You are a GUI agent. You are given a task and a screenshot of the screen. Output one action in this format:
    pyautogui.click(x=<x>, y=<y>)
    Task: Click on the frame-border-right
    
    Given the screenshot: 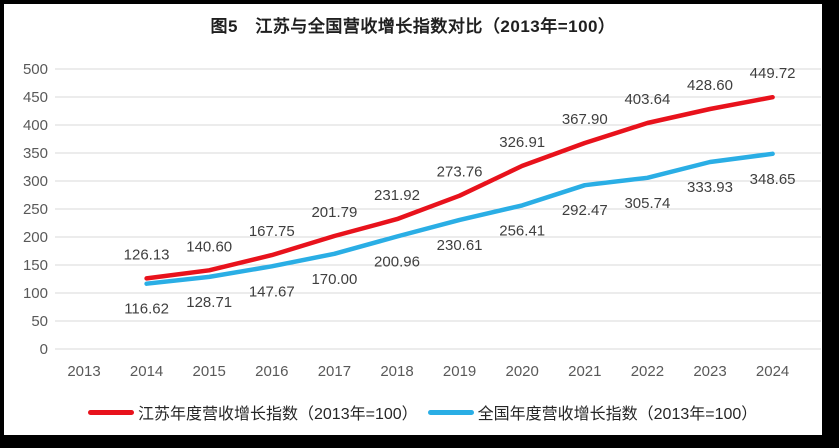 What is the action you would take?
    pyautogui.click(x=830, y=224)
    